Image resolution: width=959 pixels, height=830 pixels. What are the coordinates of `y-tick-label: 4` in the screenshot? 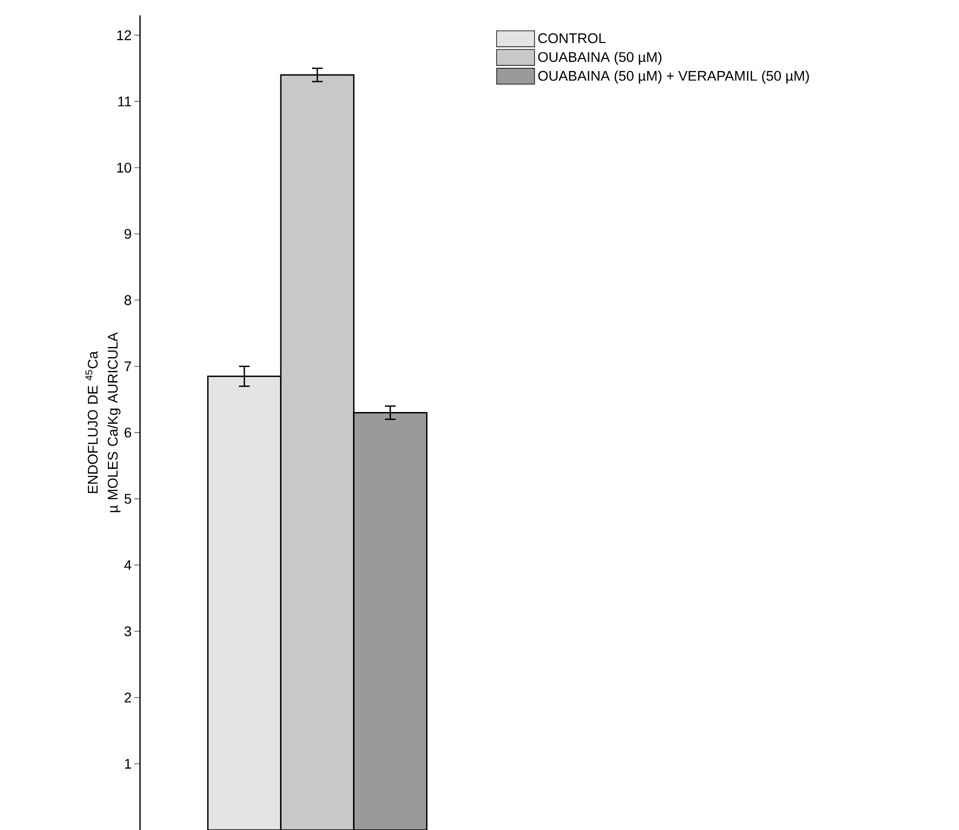 It's located at (128, 565).